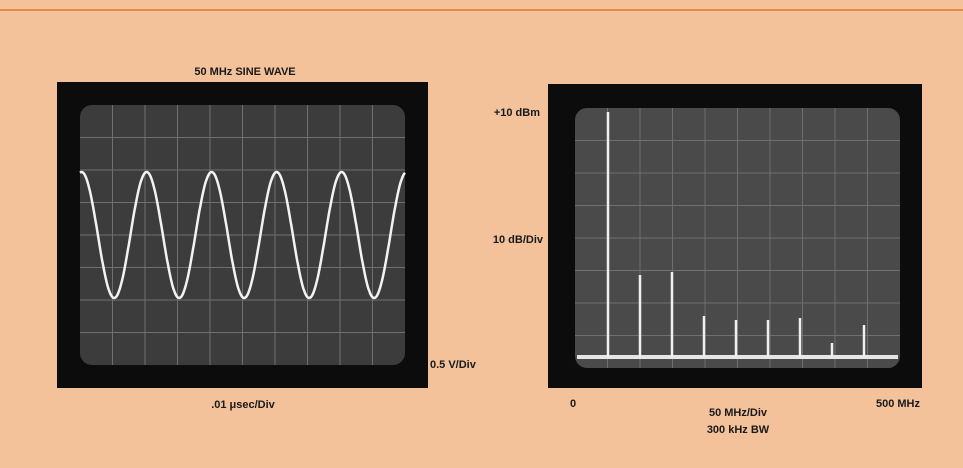  Describe the element at coordinates (243, 405) in the screenshot. I see `x-scale-label: .01 μsec/Div` at that location.